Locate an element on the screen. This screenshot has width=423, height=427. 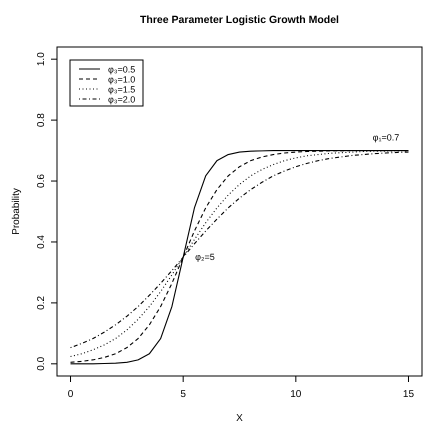
x-tick-label: 15 is located at coordinates (408, 394).